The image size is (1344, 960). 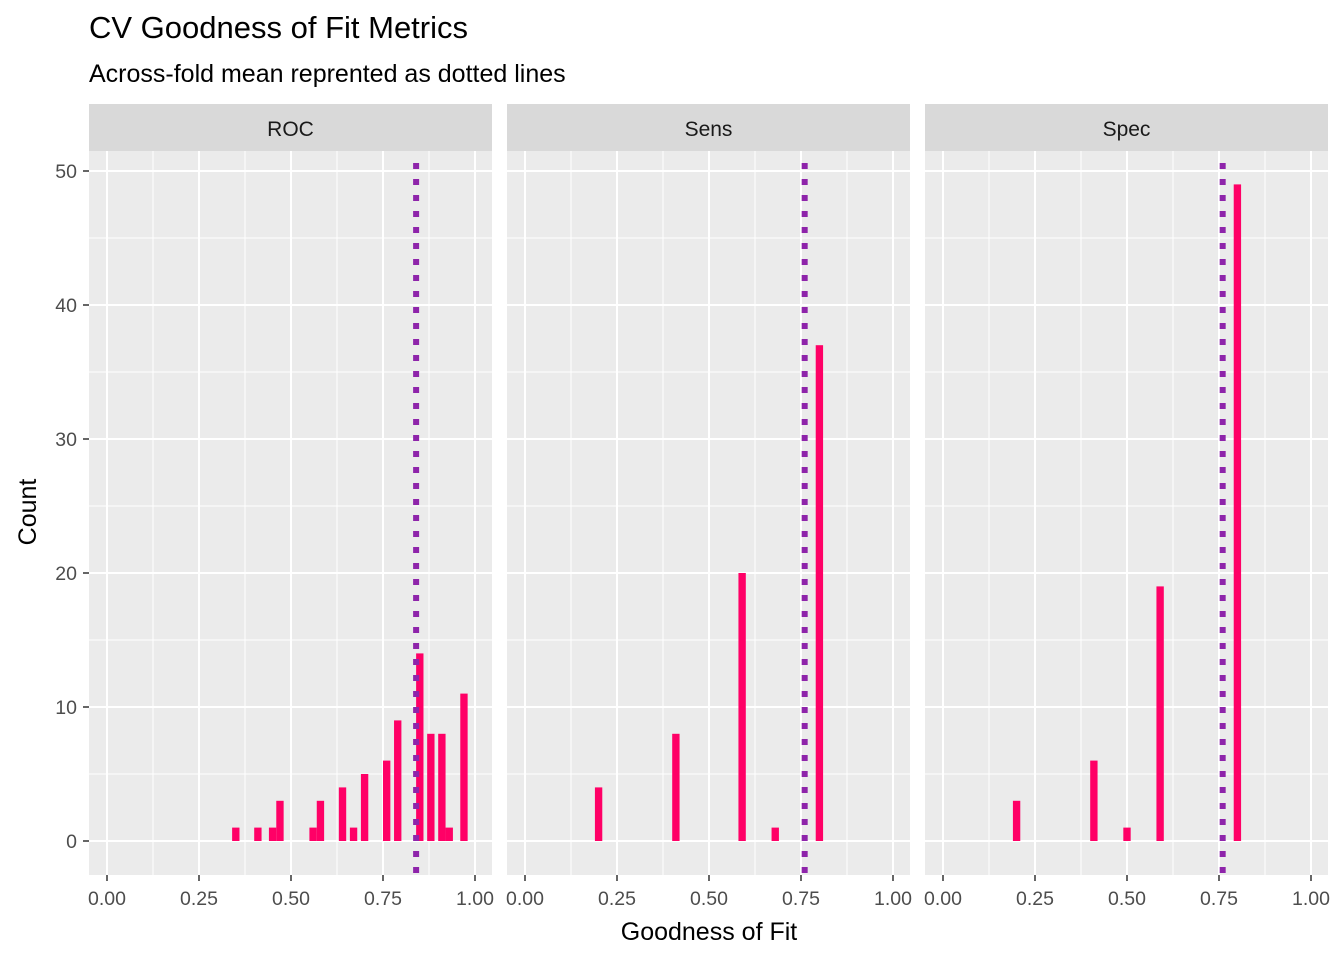 I want to click on facet-strip-label: Sens, so click(x=709, y=129).